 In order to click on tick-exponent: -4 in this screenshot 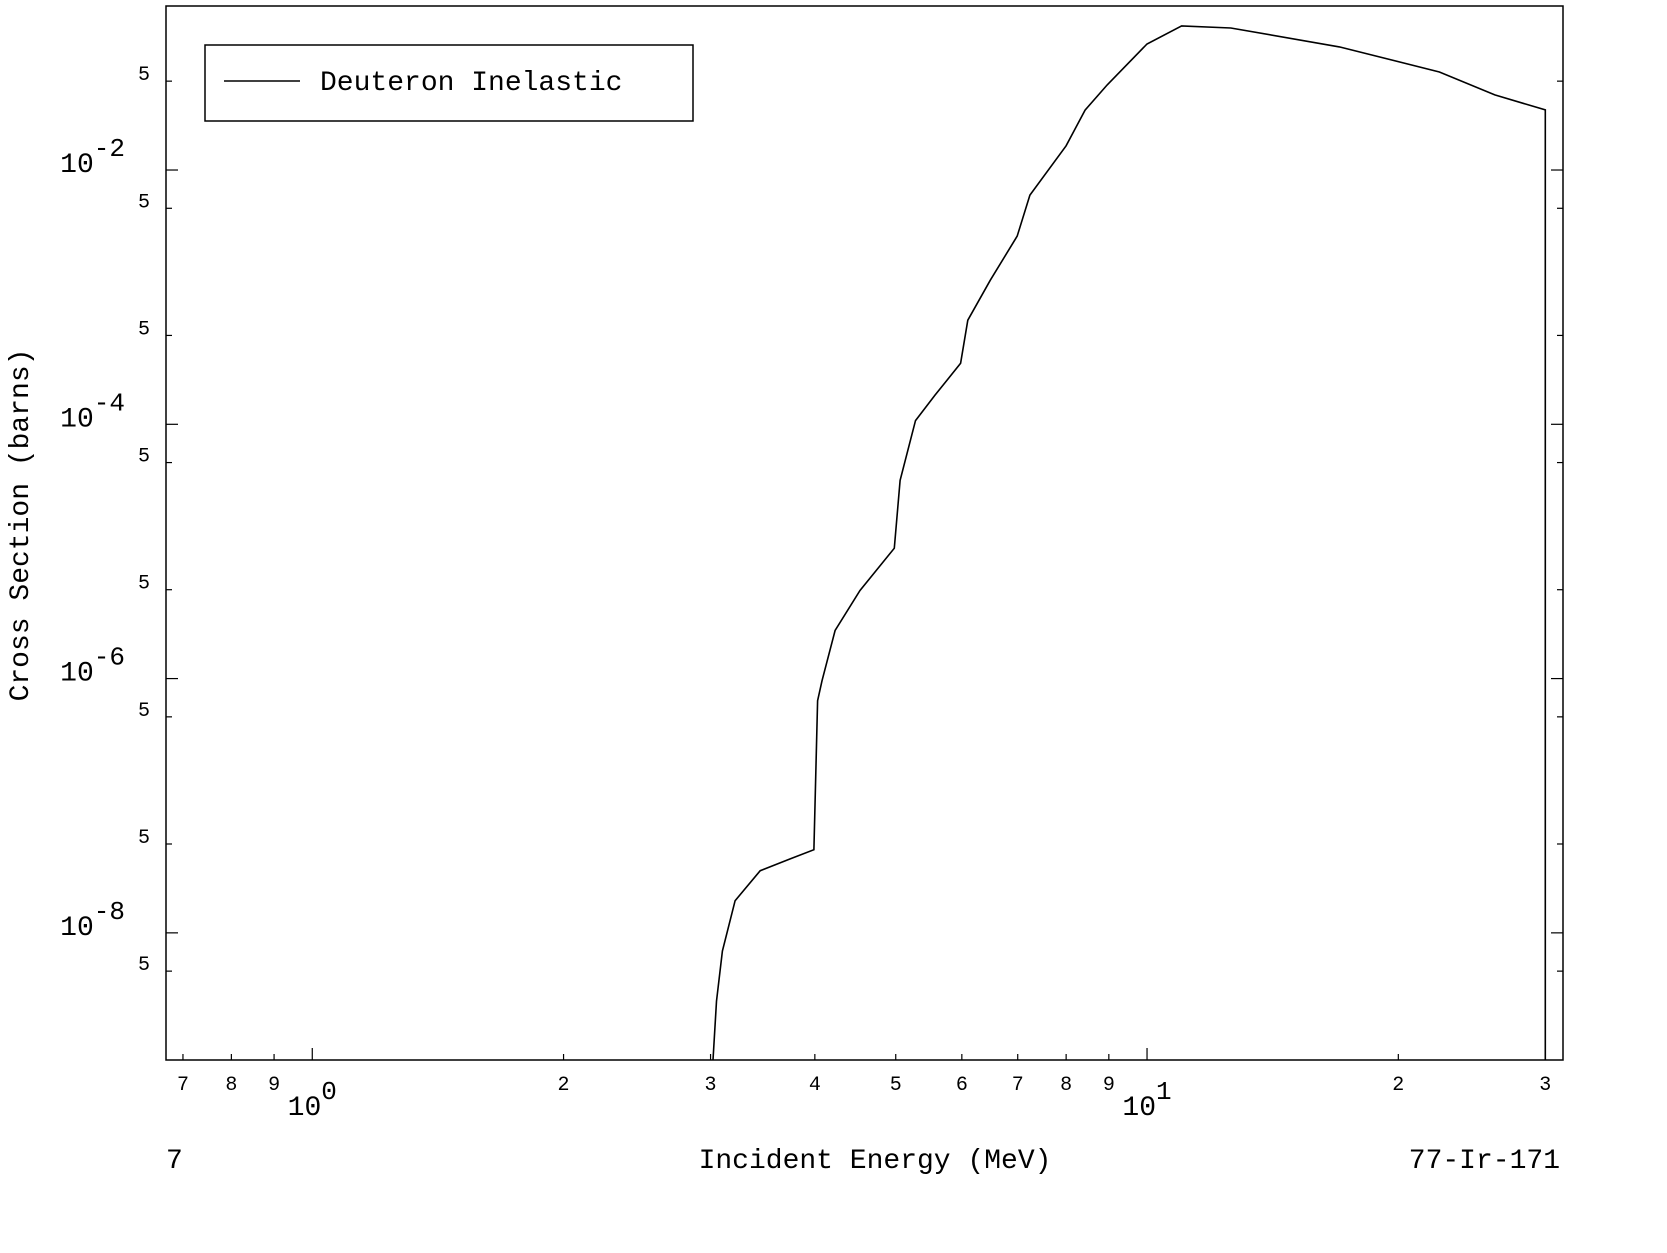, I will do `click(109, 403)`.